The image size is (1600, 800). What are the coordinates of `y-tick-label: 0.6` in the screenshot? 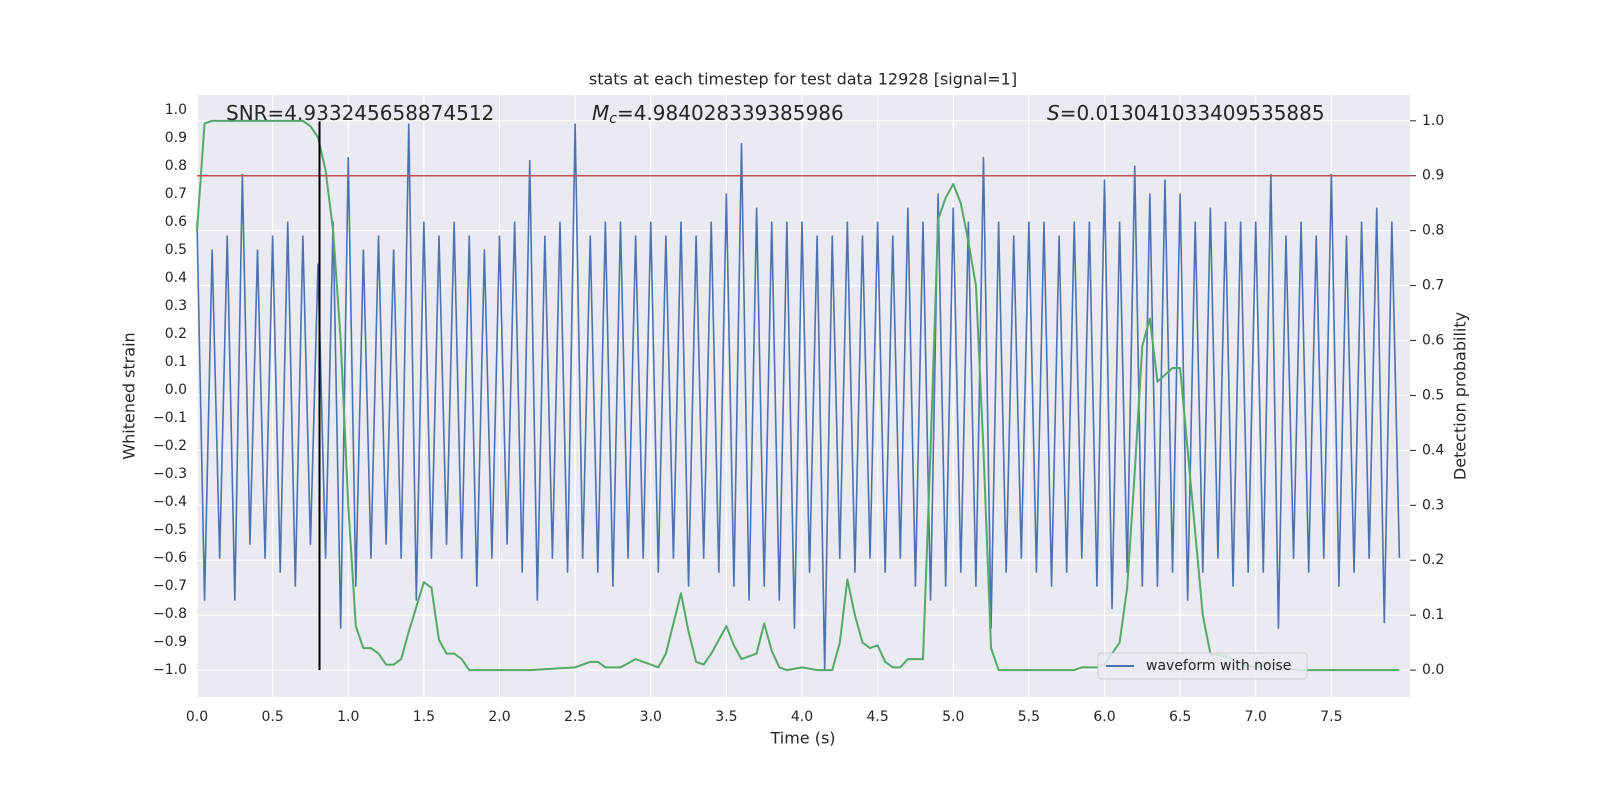 It's located at (176, 222).